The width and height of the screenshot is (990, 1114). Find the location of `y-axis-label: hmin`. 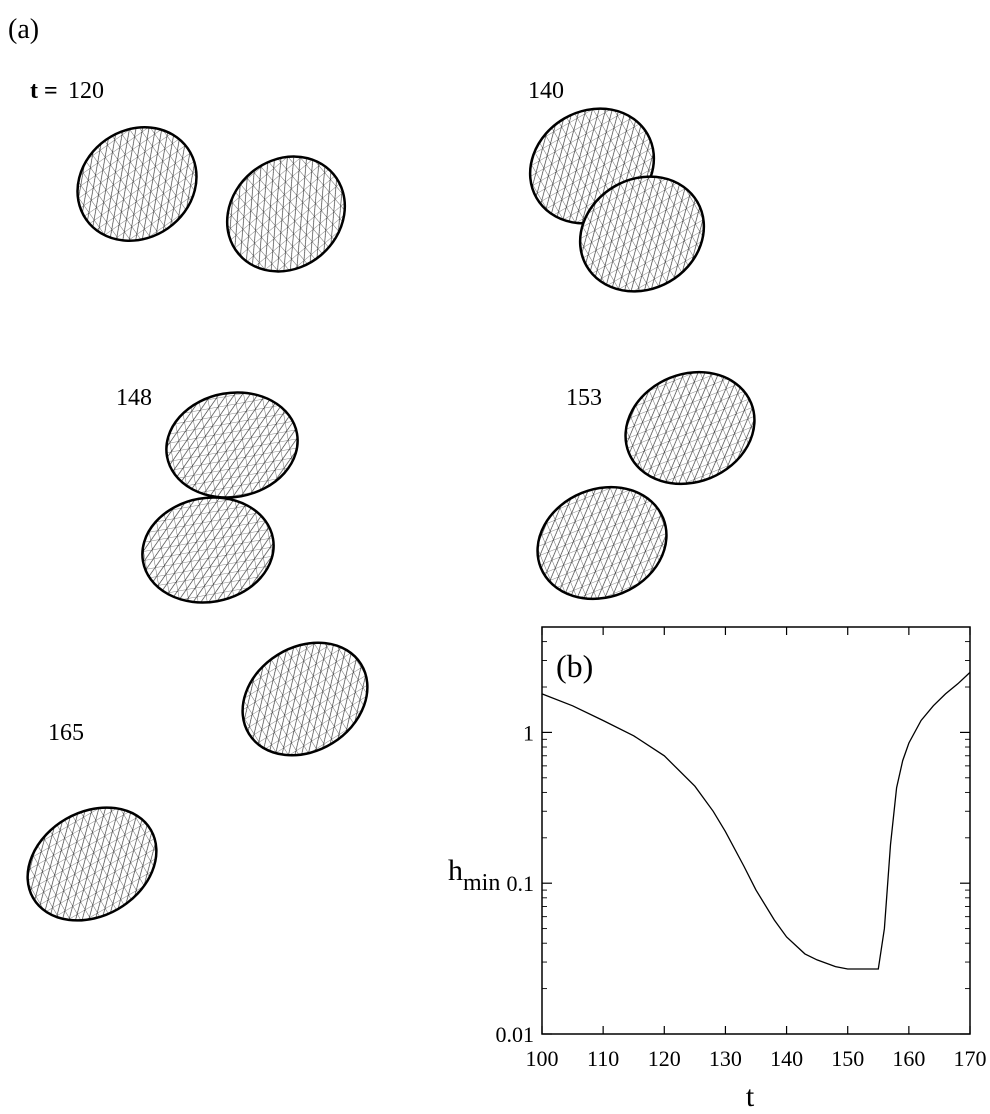

y-axis-label: hmin is located at coordinates (474, 875).